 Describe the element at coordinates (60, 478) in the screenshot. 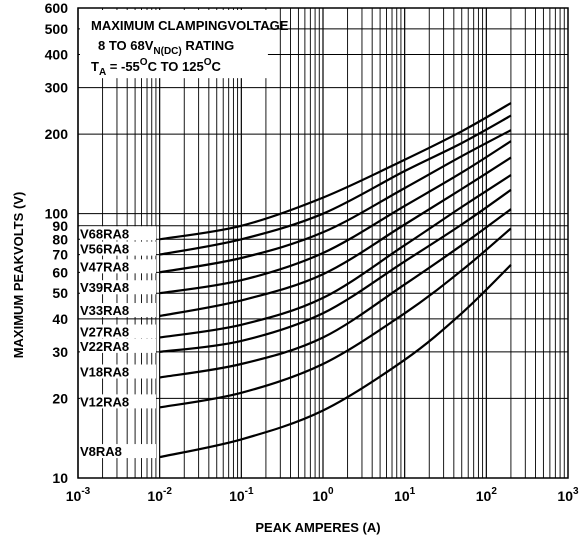

I see `y-tick-label: 10` at that location.